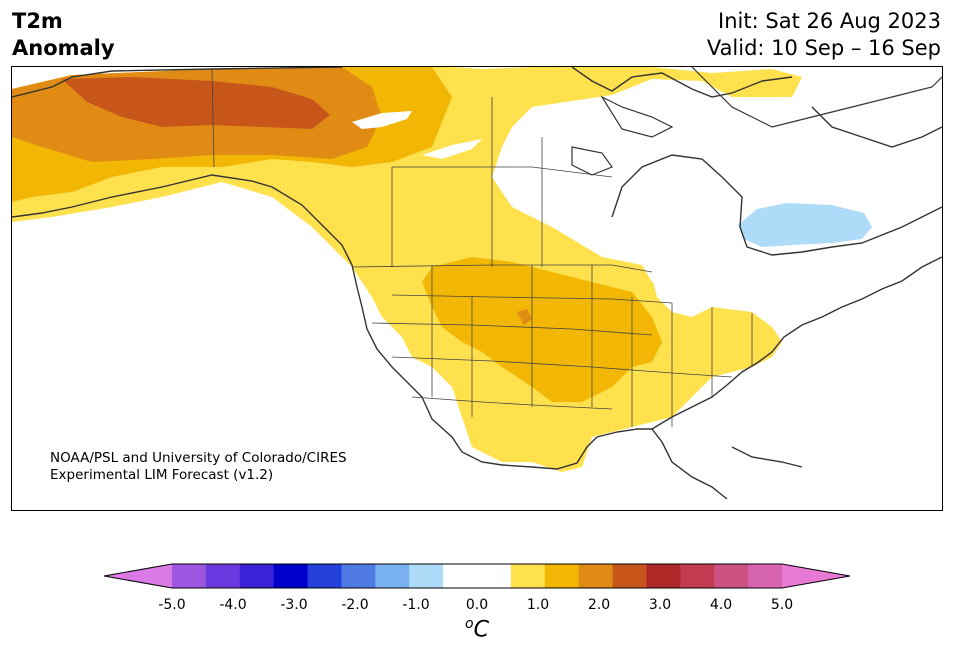 This screenshot has width=953, height=656. What do you see at coordinates (162, 475) in the screenshot?
I see `attribution-line-2: Experimental LIM Forecast (v1.2)` at bounding box center [162, 475].